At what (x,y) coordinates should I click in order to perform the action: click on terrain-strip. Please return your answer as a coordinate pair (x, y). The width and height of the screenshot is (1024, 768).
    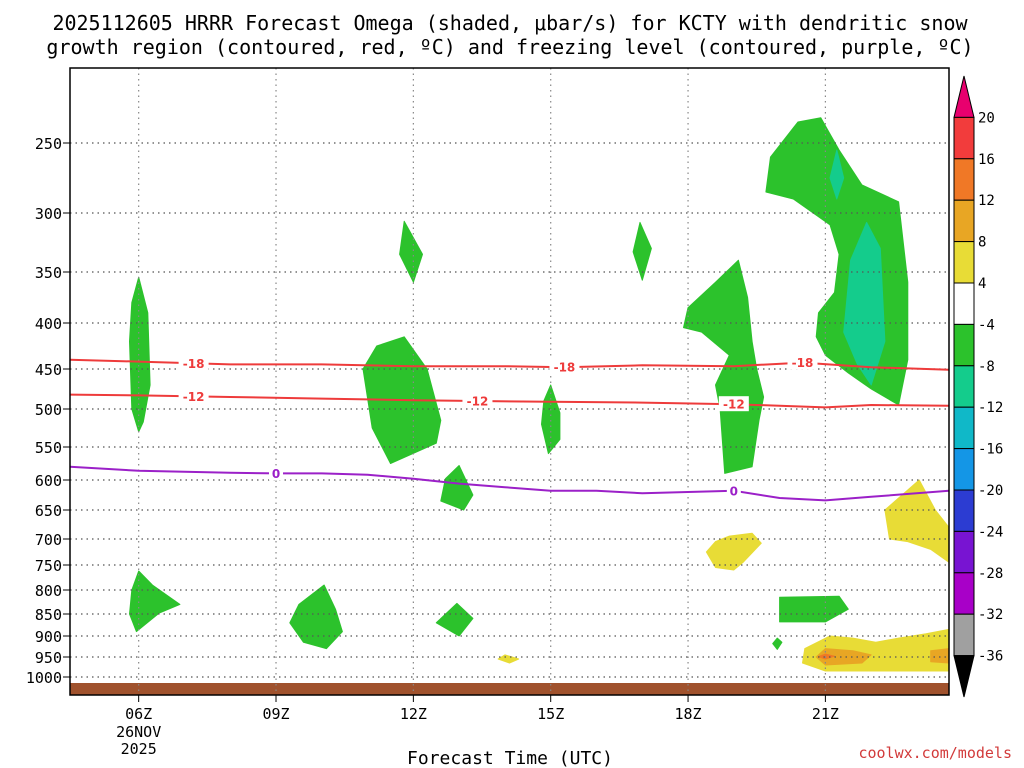
    Looking at the image, I should click on (509, 689).